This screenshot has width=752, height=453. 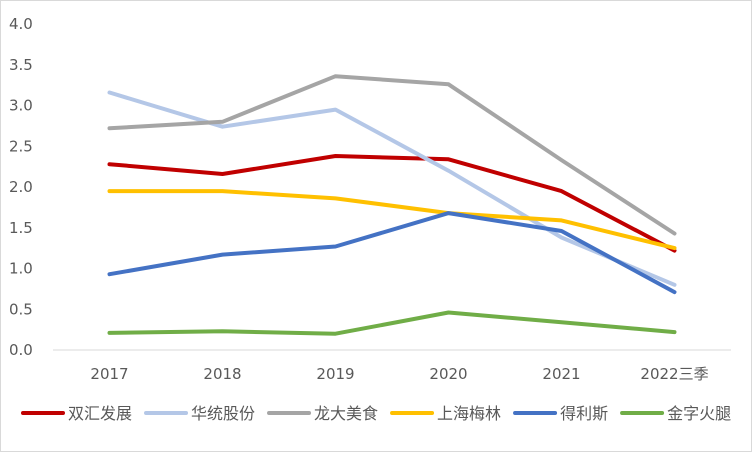 I want to click on legend-label-5: 金字火腿, so click(x=699, y=413).